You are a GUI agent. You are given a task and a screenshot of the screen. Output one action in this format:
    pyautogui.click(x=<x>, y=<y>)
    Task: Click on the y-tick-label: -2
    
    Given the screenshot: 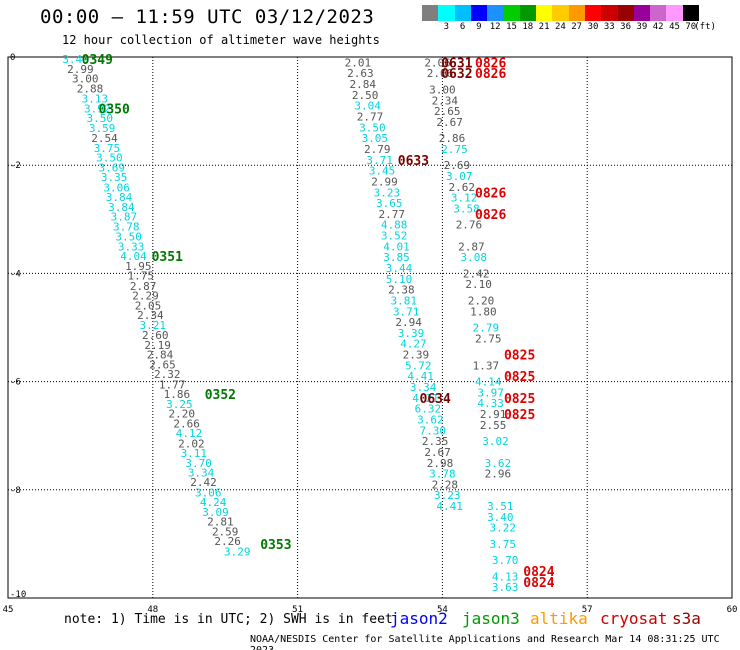 What is the action you would take?
    pyautogui.click(x=15, y=166)
    